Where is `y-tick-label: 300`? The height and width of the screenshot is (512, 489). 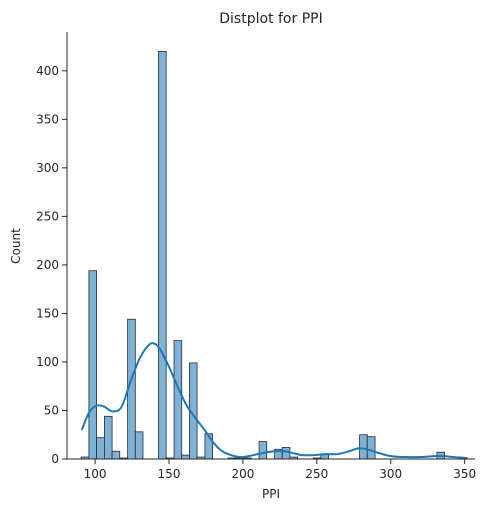 y-tick-label: 300 is located at coordinates (47, 168).